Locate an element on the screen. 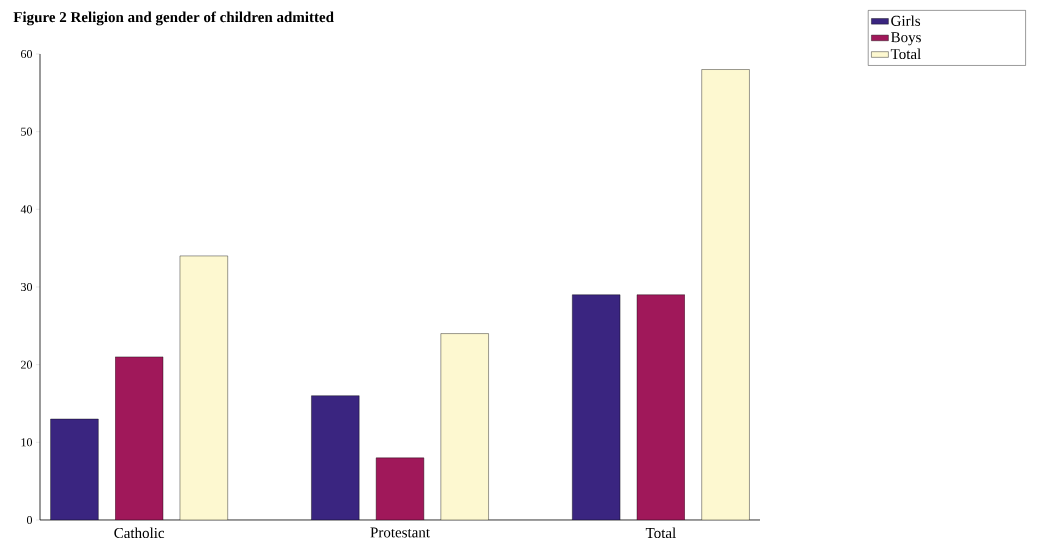 The width and height of the screenshot is (1042, 559). y-tick-label: 30 is located at coordinates (27, 287).